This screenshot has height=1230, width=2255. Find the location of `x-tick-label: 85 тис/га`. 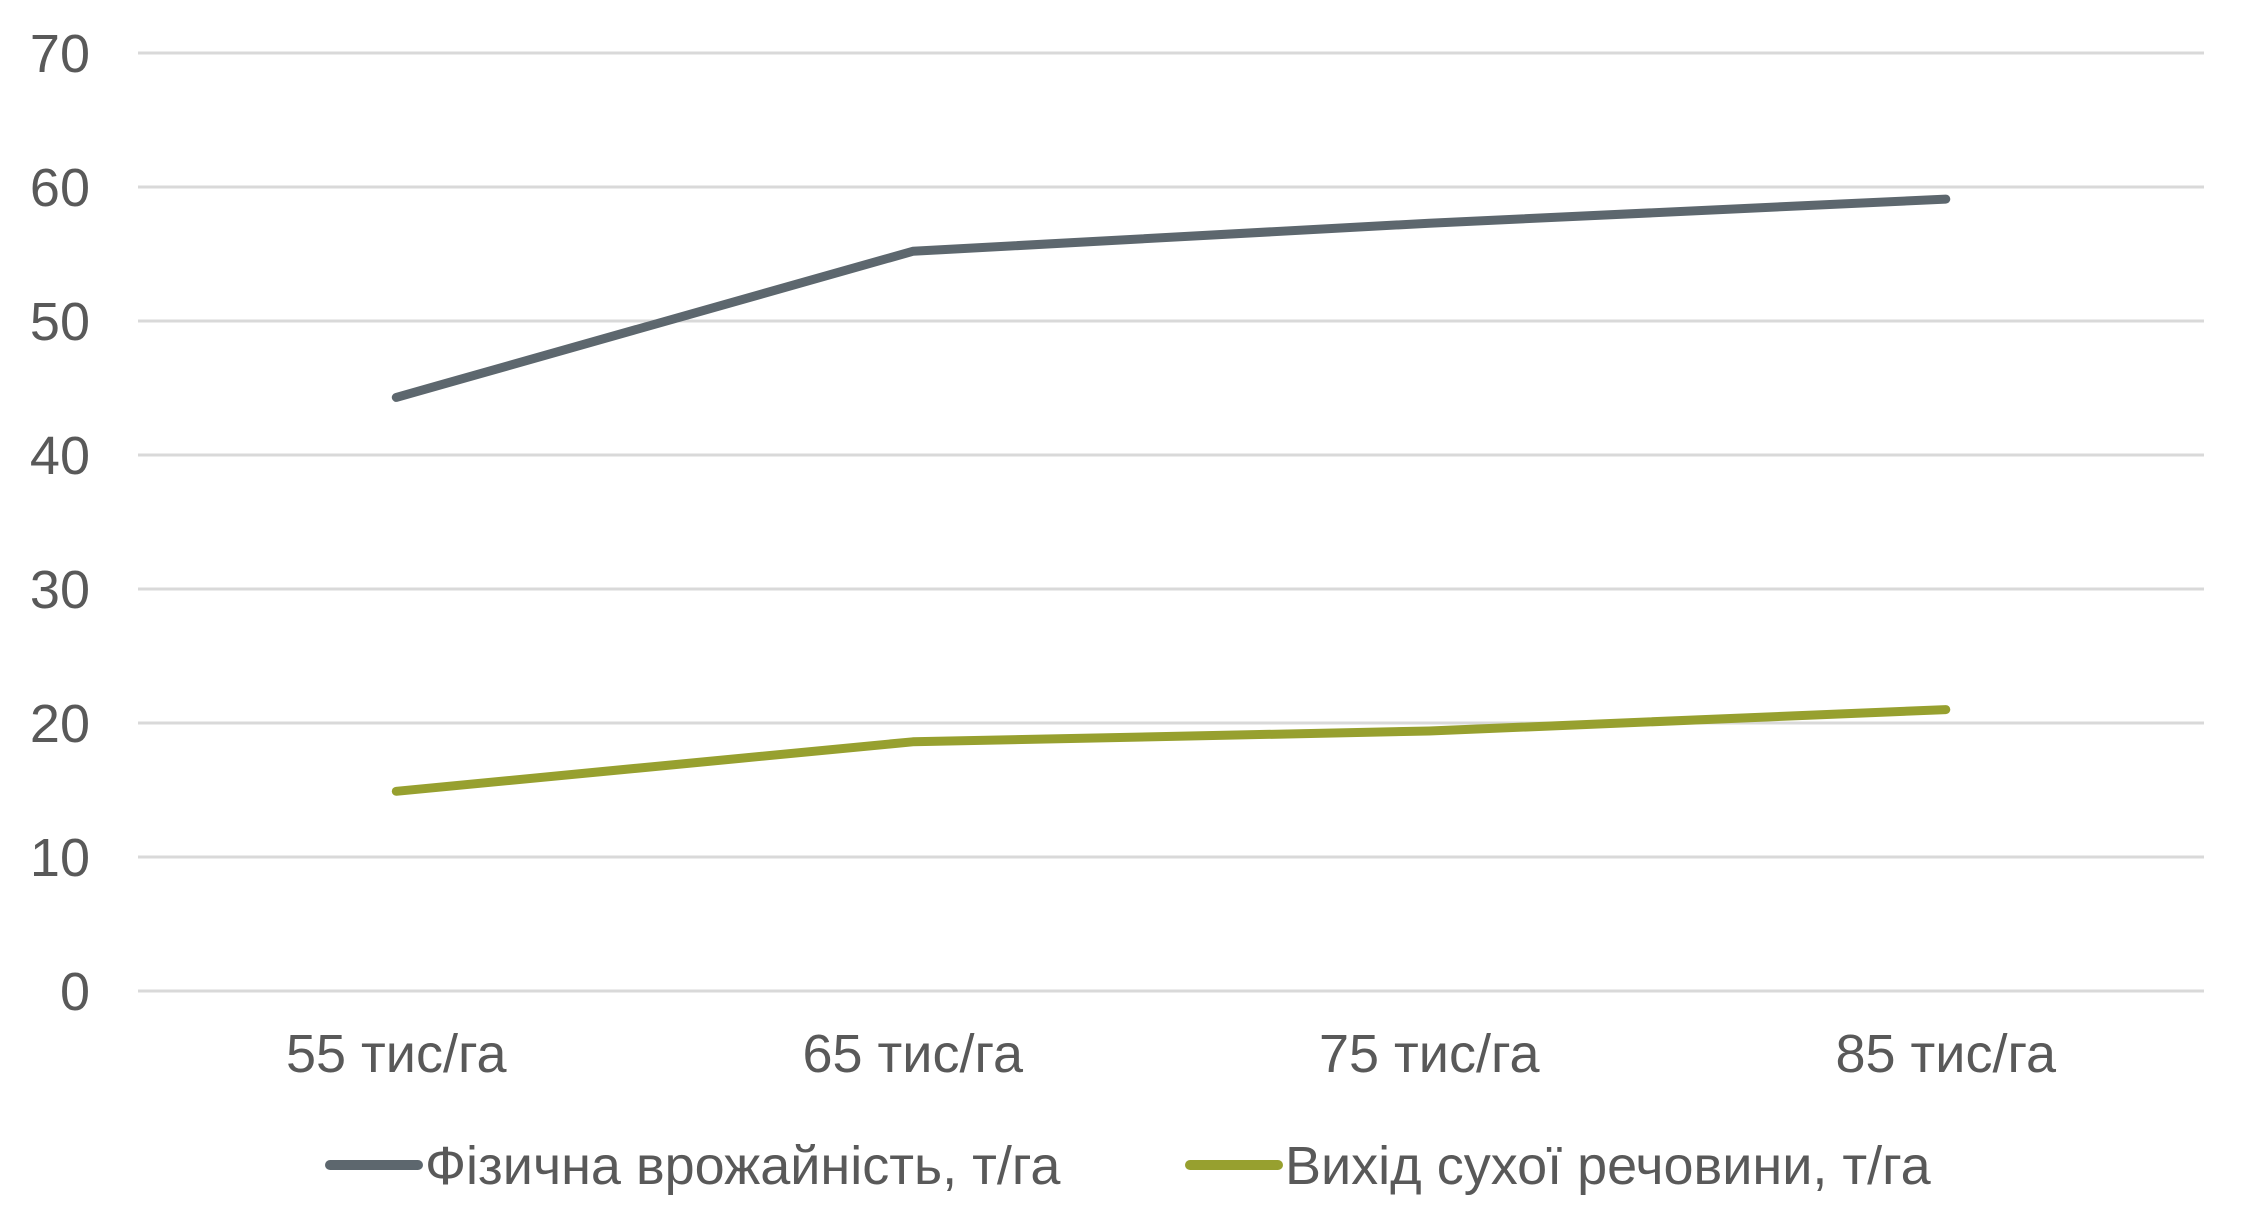

x-tick-label: 85 тис/га is located at coordinates (1945, 1054).